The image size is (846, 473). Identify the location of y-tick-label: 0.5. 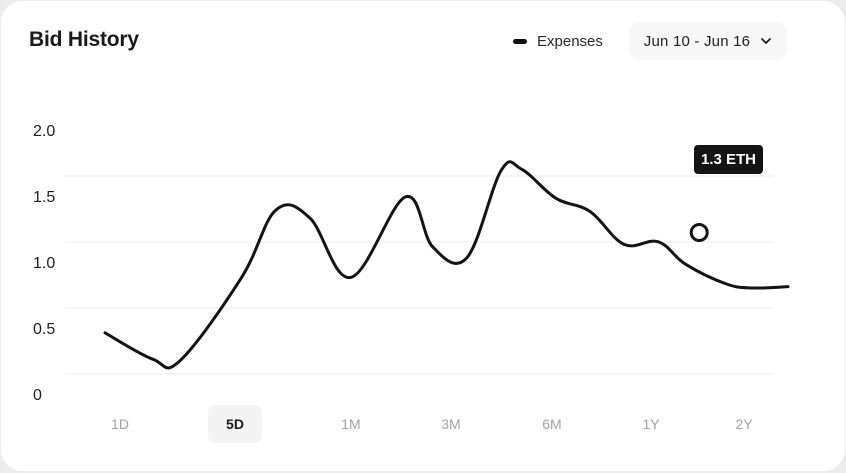
(44, 329).